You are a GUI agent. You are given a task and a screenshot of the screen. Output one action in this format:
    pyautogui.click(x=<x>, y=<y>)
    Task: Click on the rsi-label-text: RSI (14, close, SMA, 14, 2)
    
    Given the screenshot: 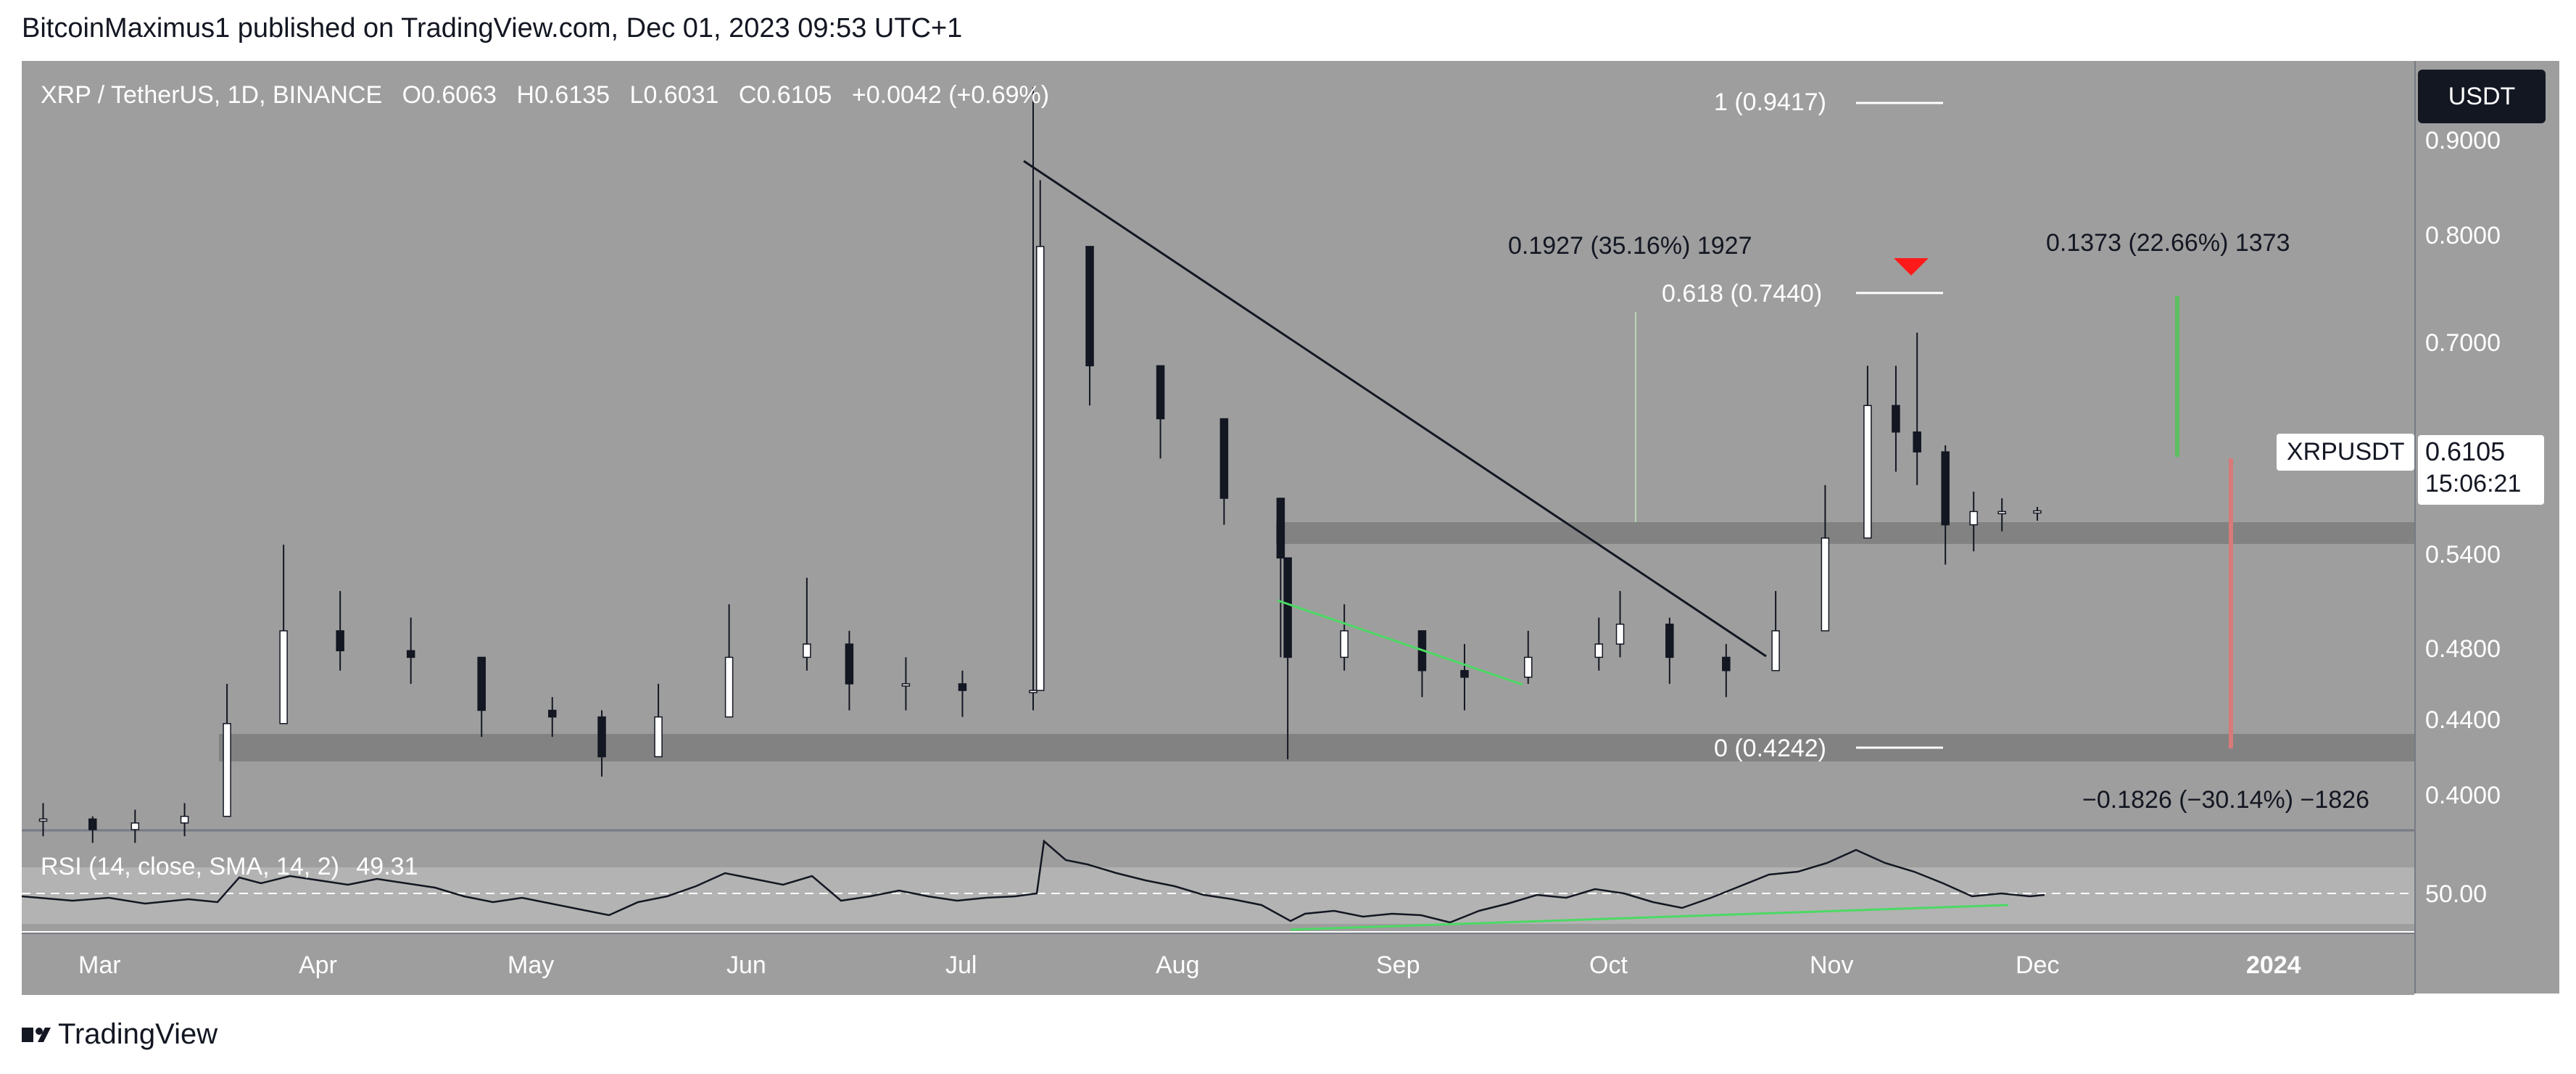 What is the action you would take?
    pyautogui.click(x=190, y=866)
    